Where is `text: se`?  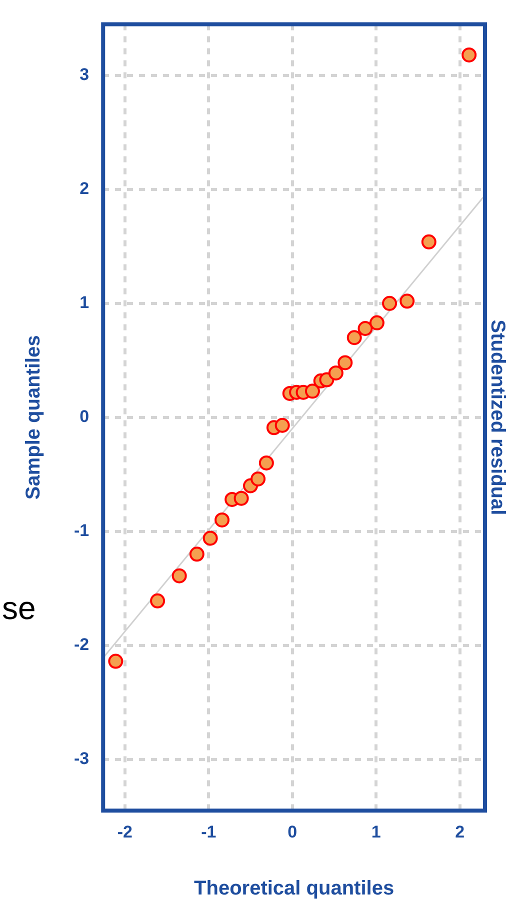
text: se is located at coordinates (19, 608).